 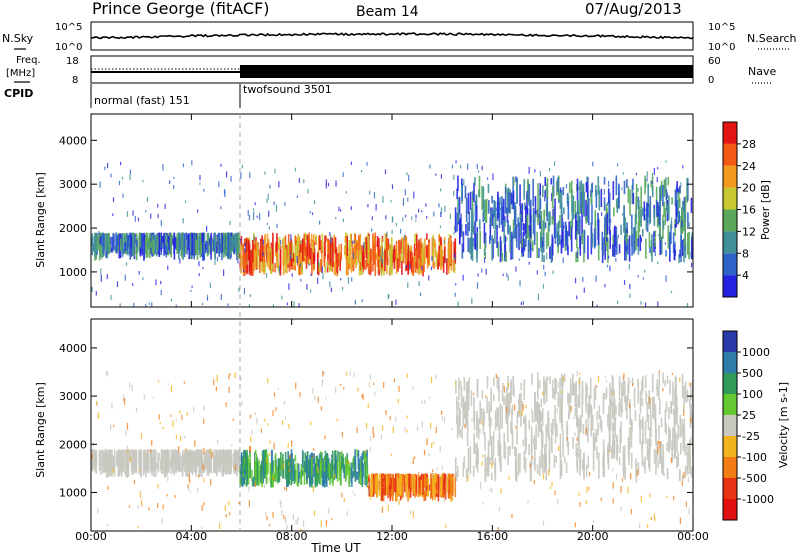 What do you see at coordinates (730, 220) in the screenshot?
I see `power-colorbar-swatch` at bounding box center [730, 220].